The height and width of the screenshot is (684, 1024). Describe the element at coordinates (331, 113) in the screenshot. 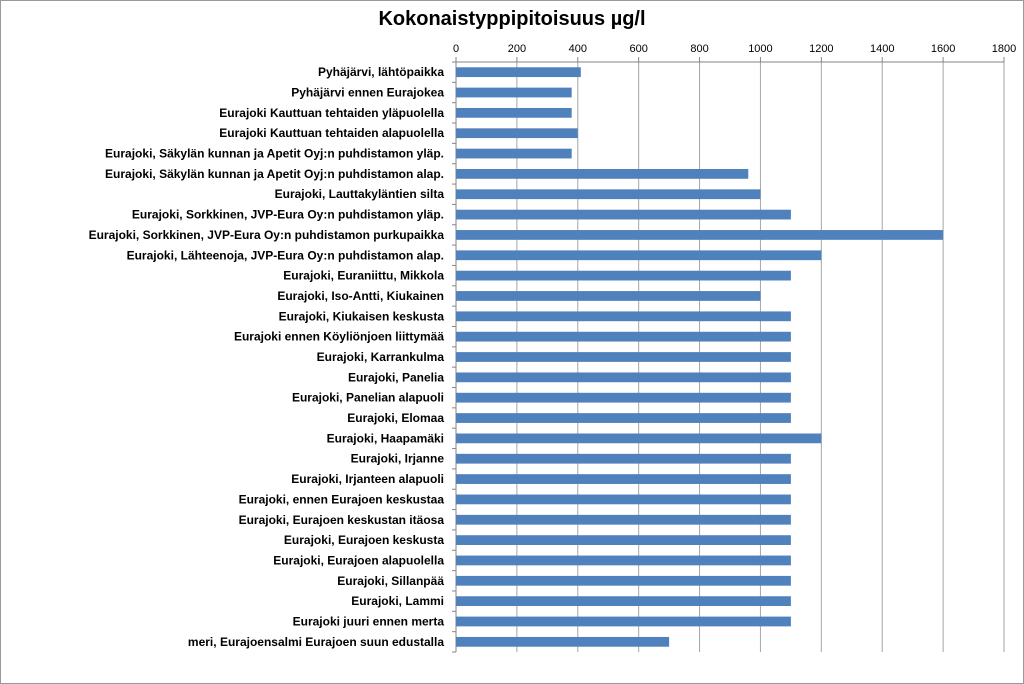

I see `category-label: Eurajoki Kauttuan tehtaiden yläpuolella` at that location.